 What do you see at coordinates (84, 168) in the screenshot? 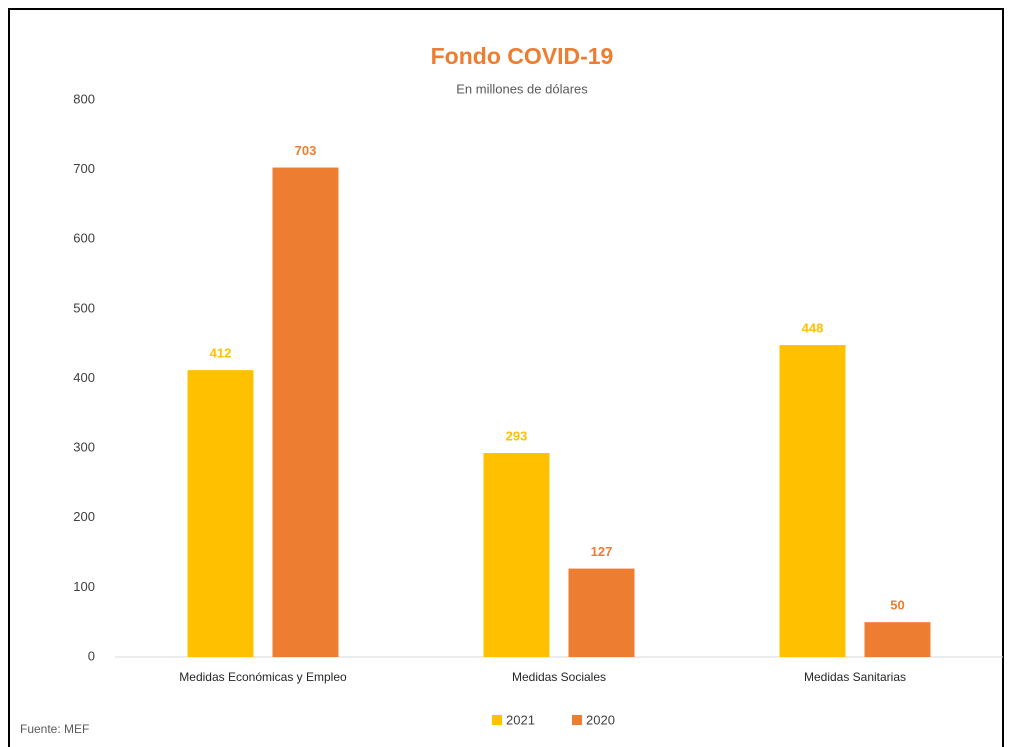
I see `y-tick-label: 700` at bounding box center [84, 168].